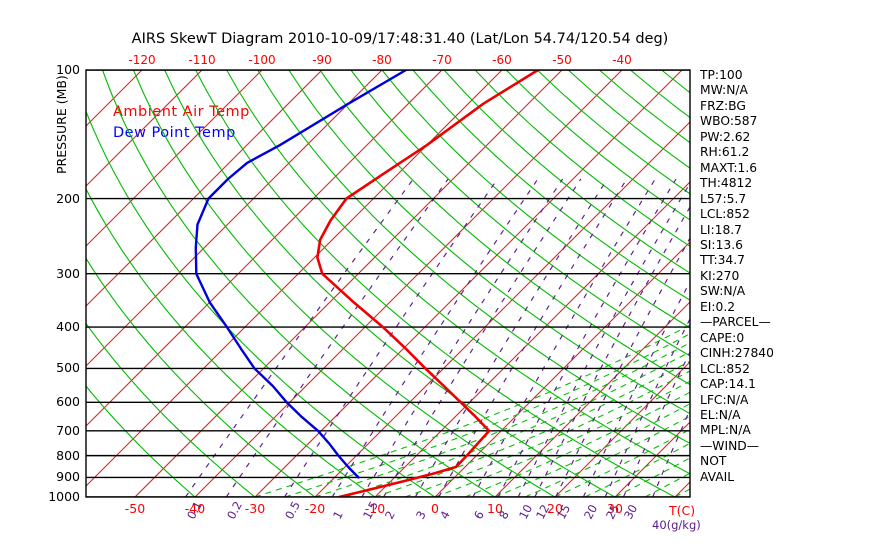  Describe the element at coordinates (723, 198) in the screenshot. I see `sounding-parameter: L57:5.7` at that location.